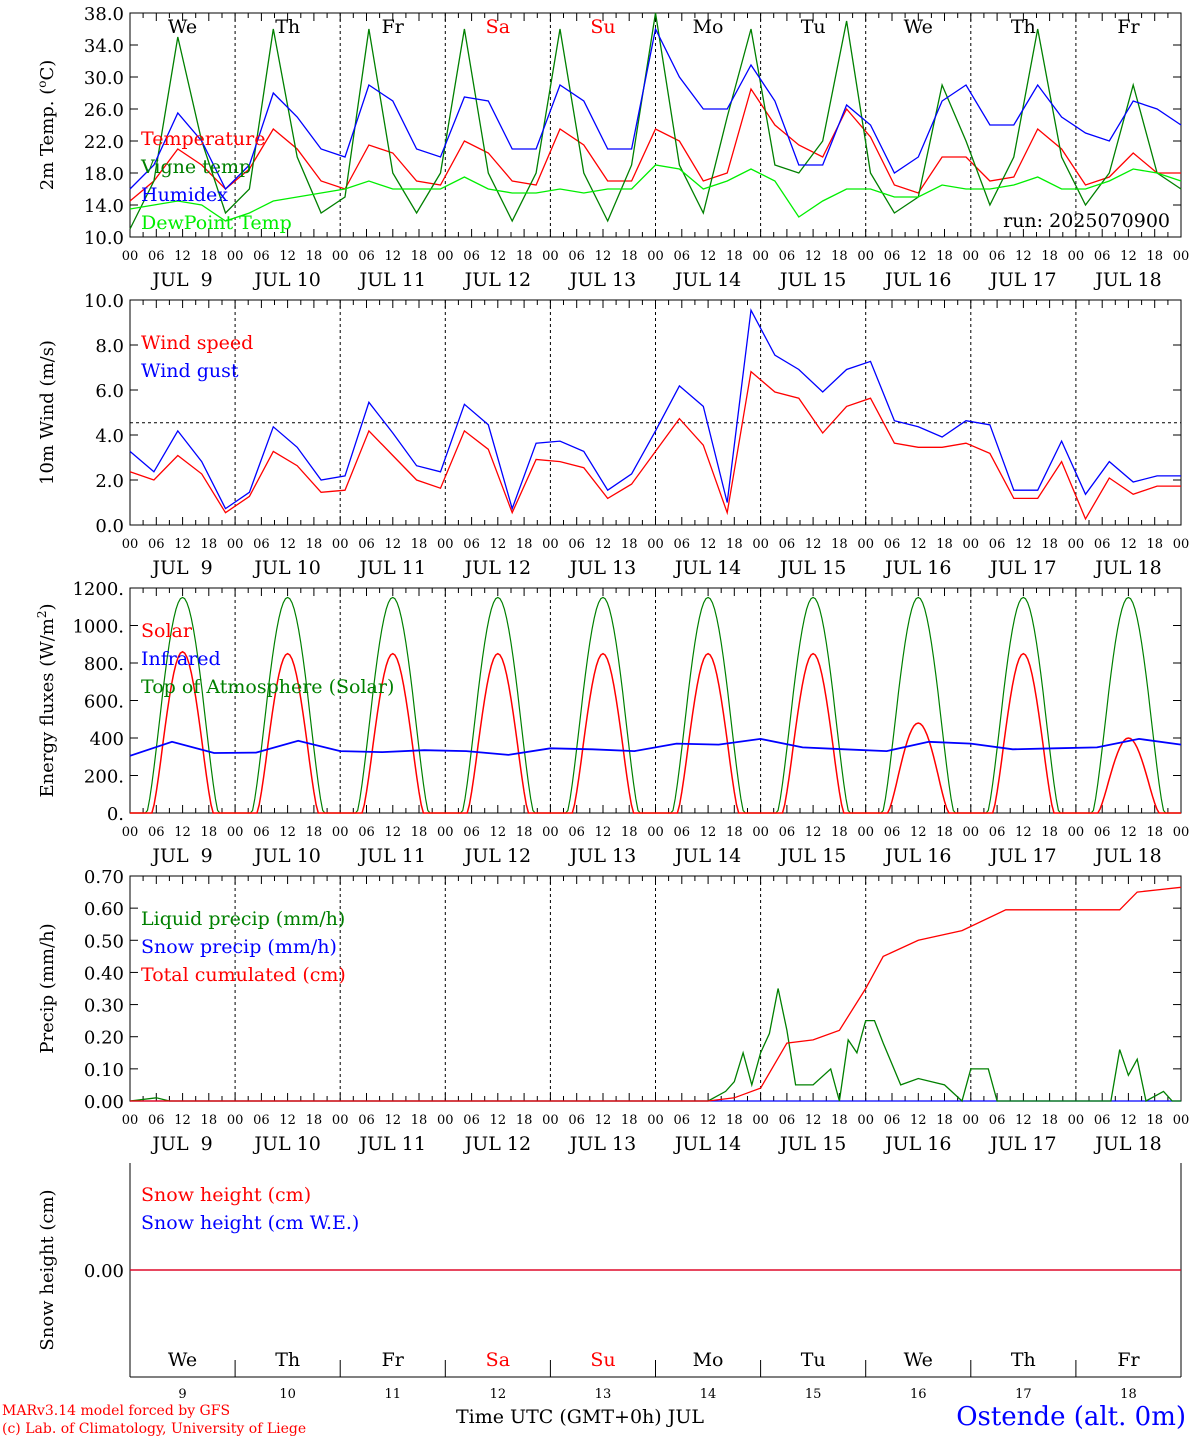  I want to click on day-number: 14, so click(708, 1394).